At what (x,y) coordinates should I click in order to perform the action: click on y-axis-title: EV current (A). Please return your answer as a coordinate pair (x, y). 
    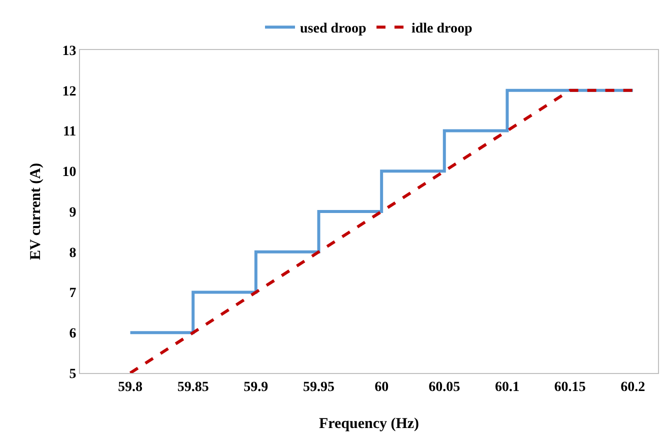
    Looking at the image, I should click on (36, 211).